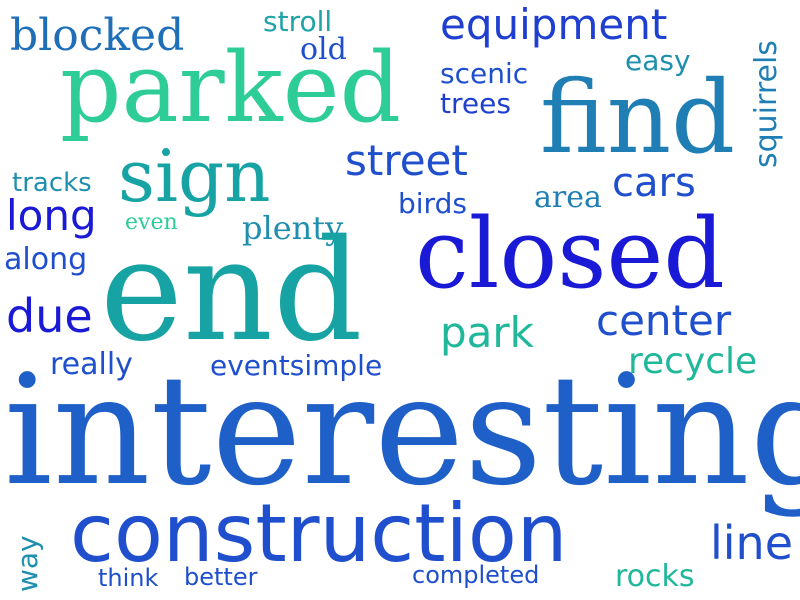  Describe the element at coordinates (432, 203) in the screenshot. I see `word-birds: birds` at that location.